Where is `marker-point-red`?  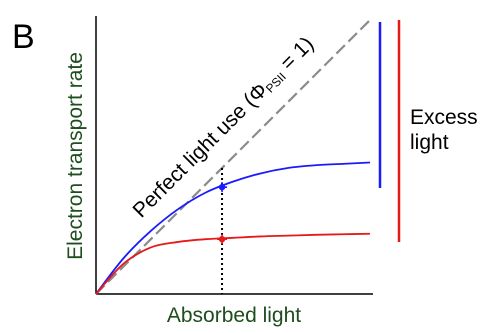 marker-point-red is located at coordinates (222, 239).